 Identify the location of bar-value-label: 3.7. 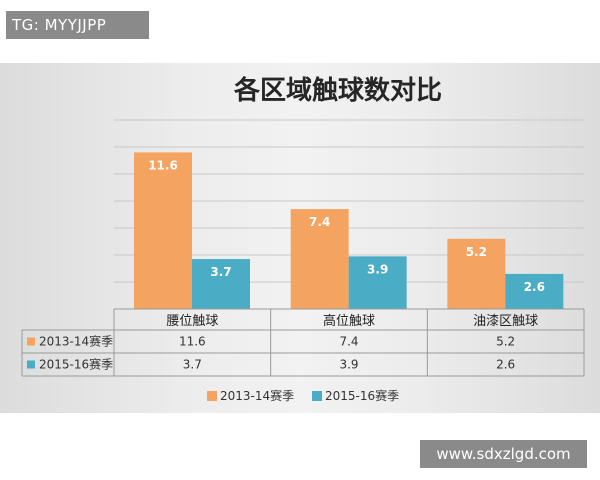
(220, 272).